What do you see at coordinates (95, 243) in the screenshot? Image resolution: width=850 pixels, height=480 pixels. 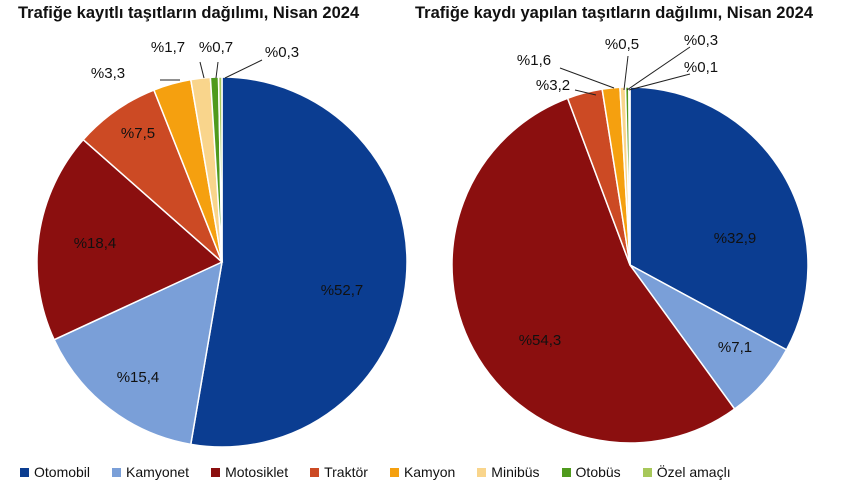 I see `data-label: %18,4` at bounding box center [95, 243].